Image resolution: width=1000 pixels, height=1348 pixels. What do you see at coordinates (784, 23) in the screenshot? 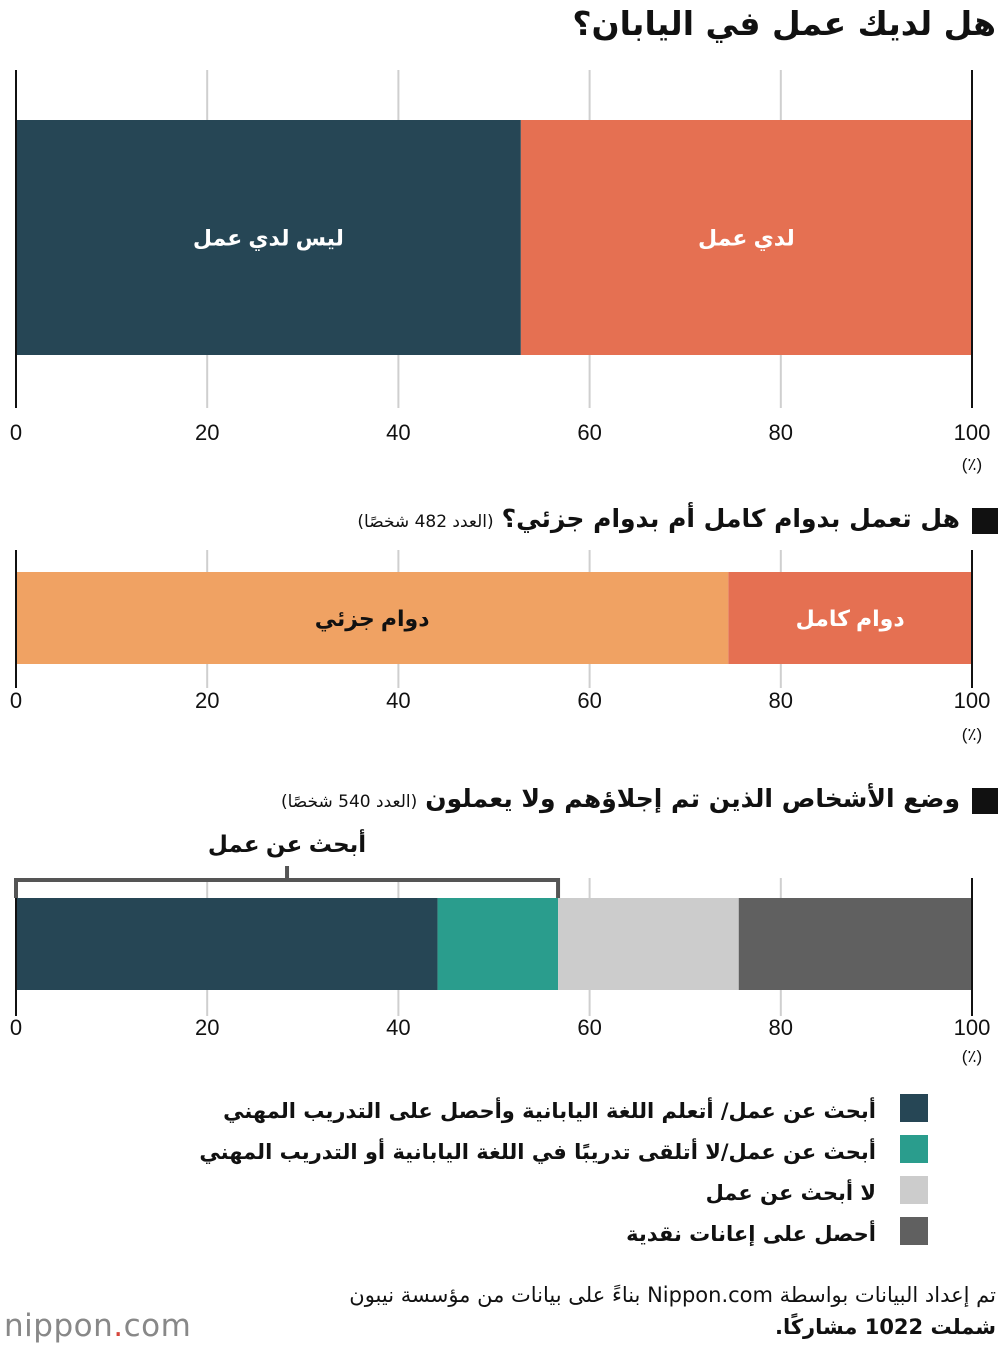
I see `chart-title: هل لديك عمل في اليابان؟` at bounding box center [784, 23].